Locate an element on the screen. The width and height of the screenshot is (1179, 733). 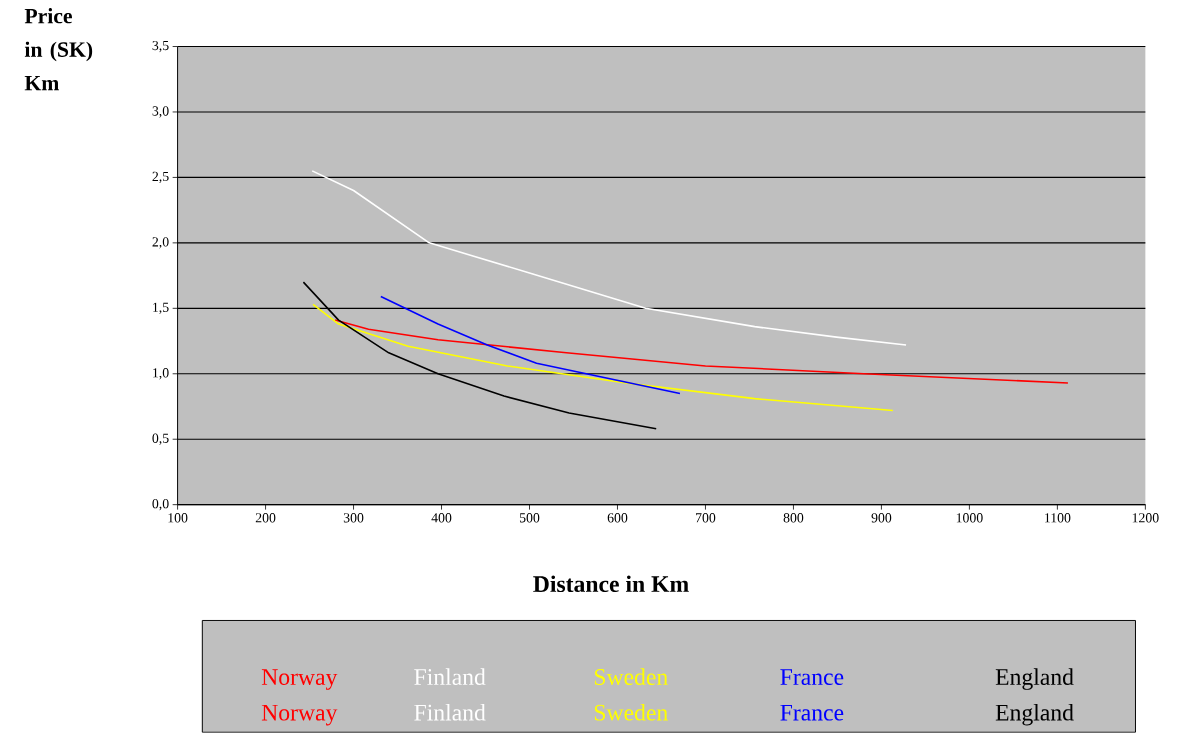
y-tick-label: 3,0 is located at coordinates (160, 112).